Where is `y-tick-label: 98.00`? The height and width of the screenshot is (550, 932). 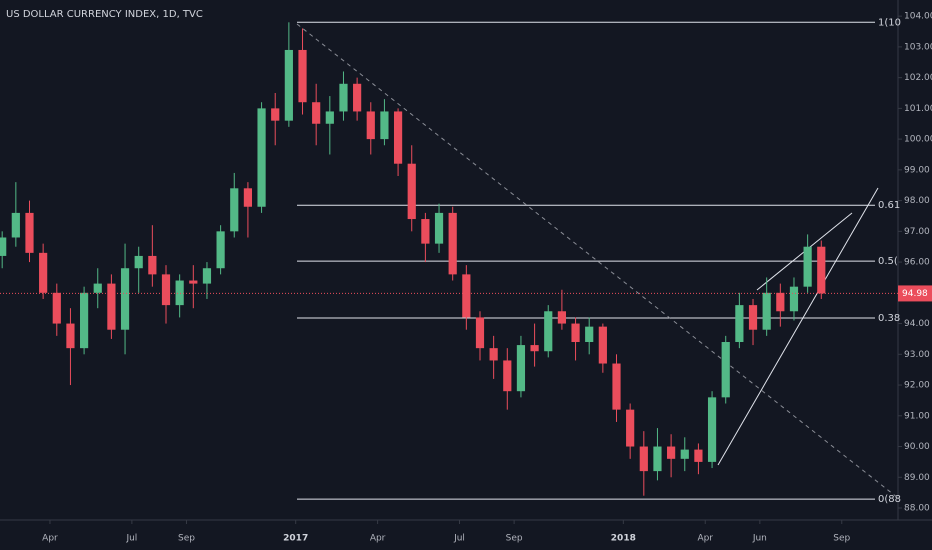
y-tick-label: 98.00 is located at coordinates (917, 201).